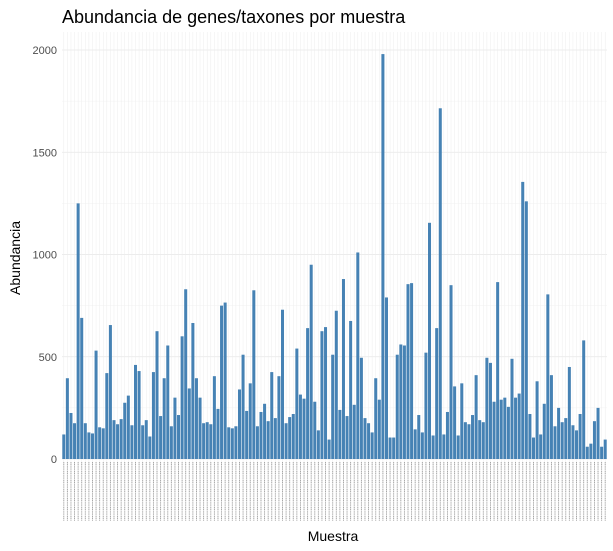  I want to click on y-tick-label: 1000, so click(45, 256).